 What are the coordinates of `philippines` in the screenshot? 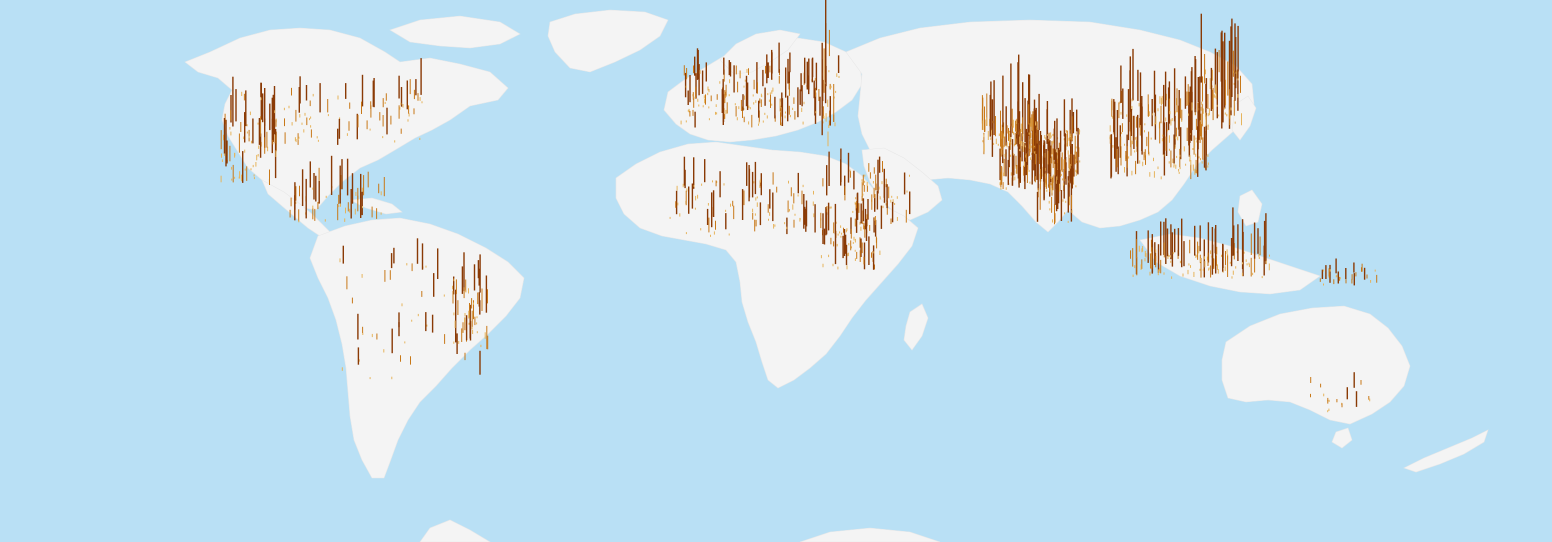 It's located at (1250, 208).